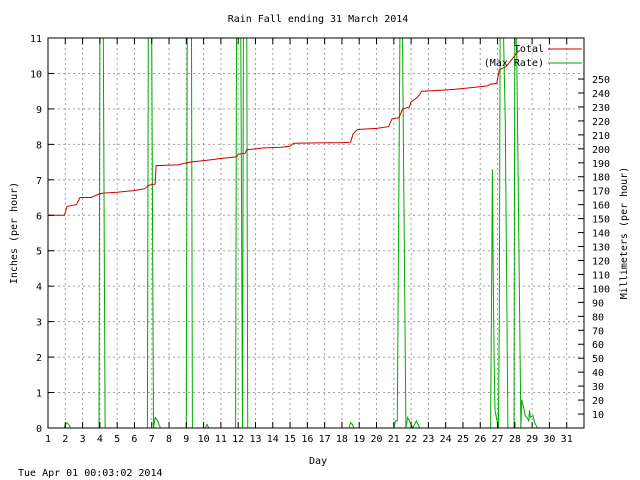  Describe the element at coordinates (533, 56) in the screenshot. I see `legend: Total (Max Rate)` at that location.